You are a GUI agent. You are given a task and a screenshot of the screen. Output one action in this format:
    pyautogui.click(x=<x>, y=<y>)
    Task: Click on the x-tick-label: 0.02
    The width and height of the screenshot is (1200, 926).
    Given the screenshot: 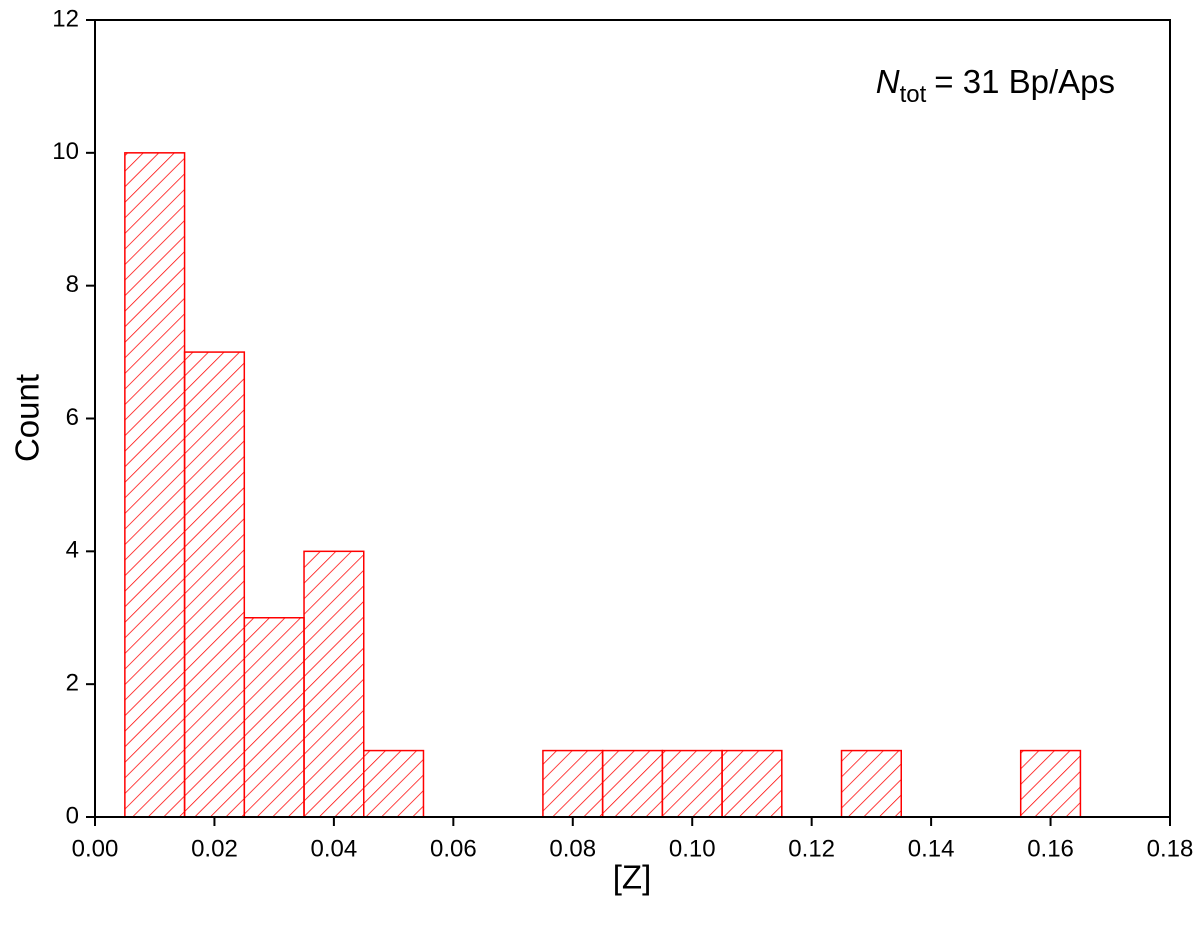 What is the action you would take?
    pyautogui.click(x=214, y=848)
    